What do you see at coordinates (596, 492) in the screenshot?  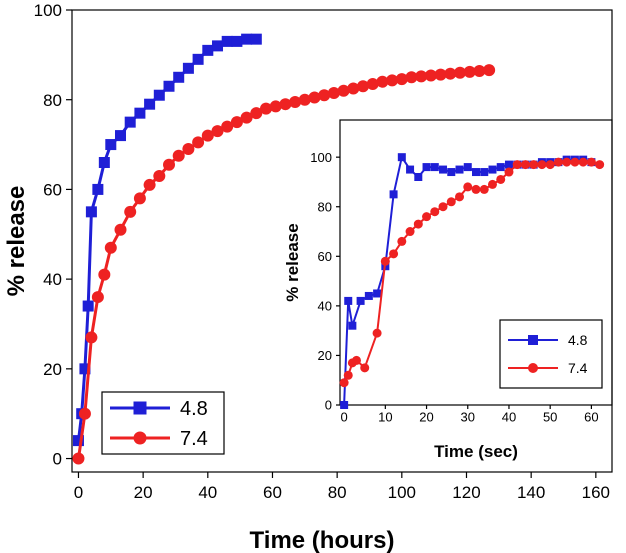 I see `main-x-tick-label: 160` at bounding box center [596, 492].